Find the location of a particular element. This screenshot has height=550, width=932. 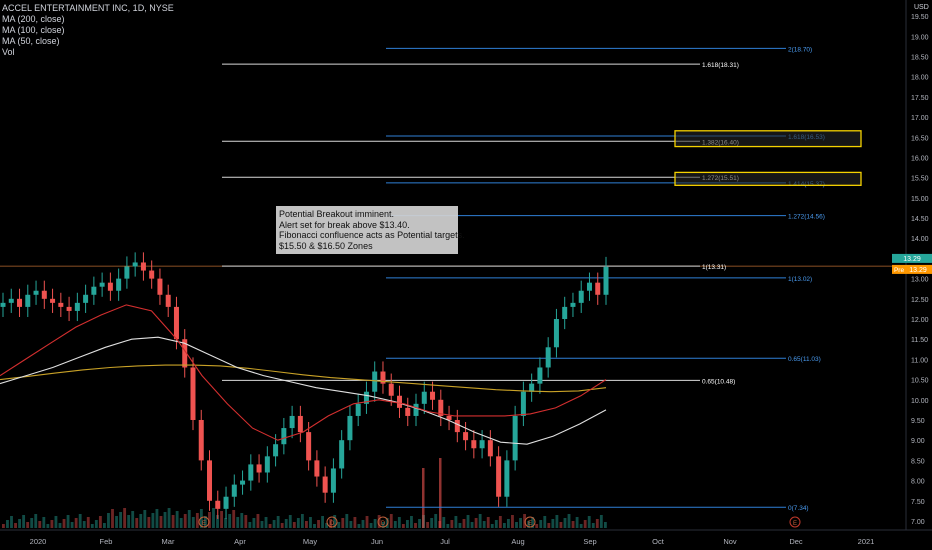

legend-ma50: MA (50, close) is located at coordinates (31, 41).